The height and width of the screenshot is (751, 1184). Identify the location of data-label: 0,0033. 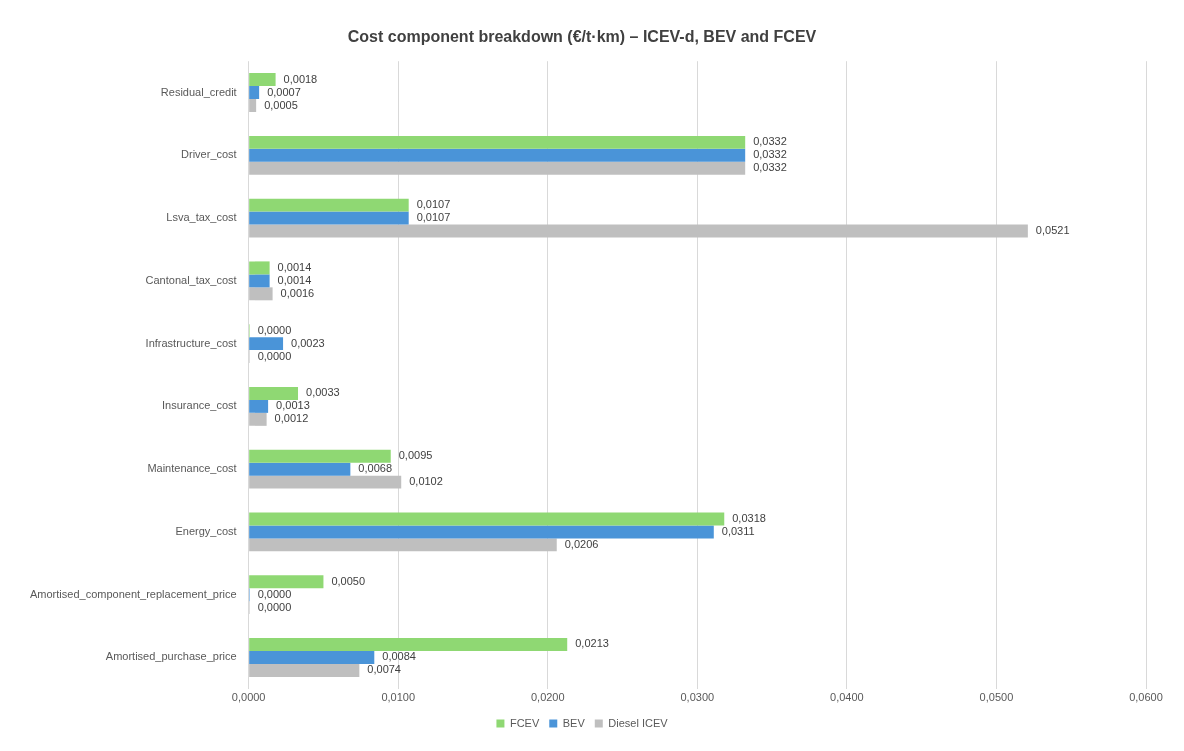
(323, 392).